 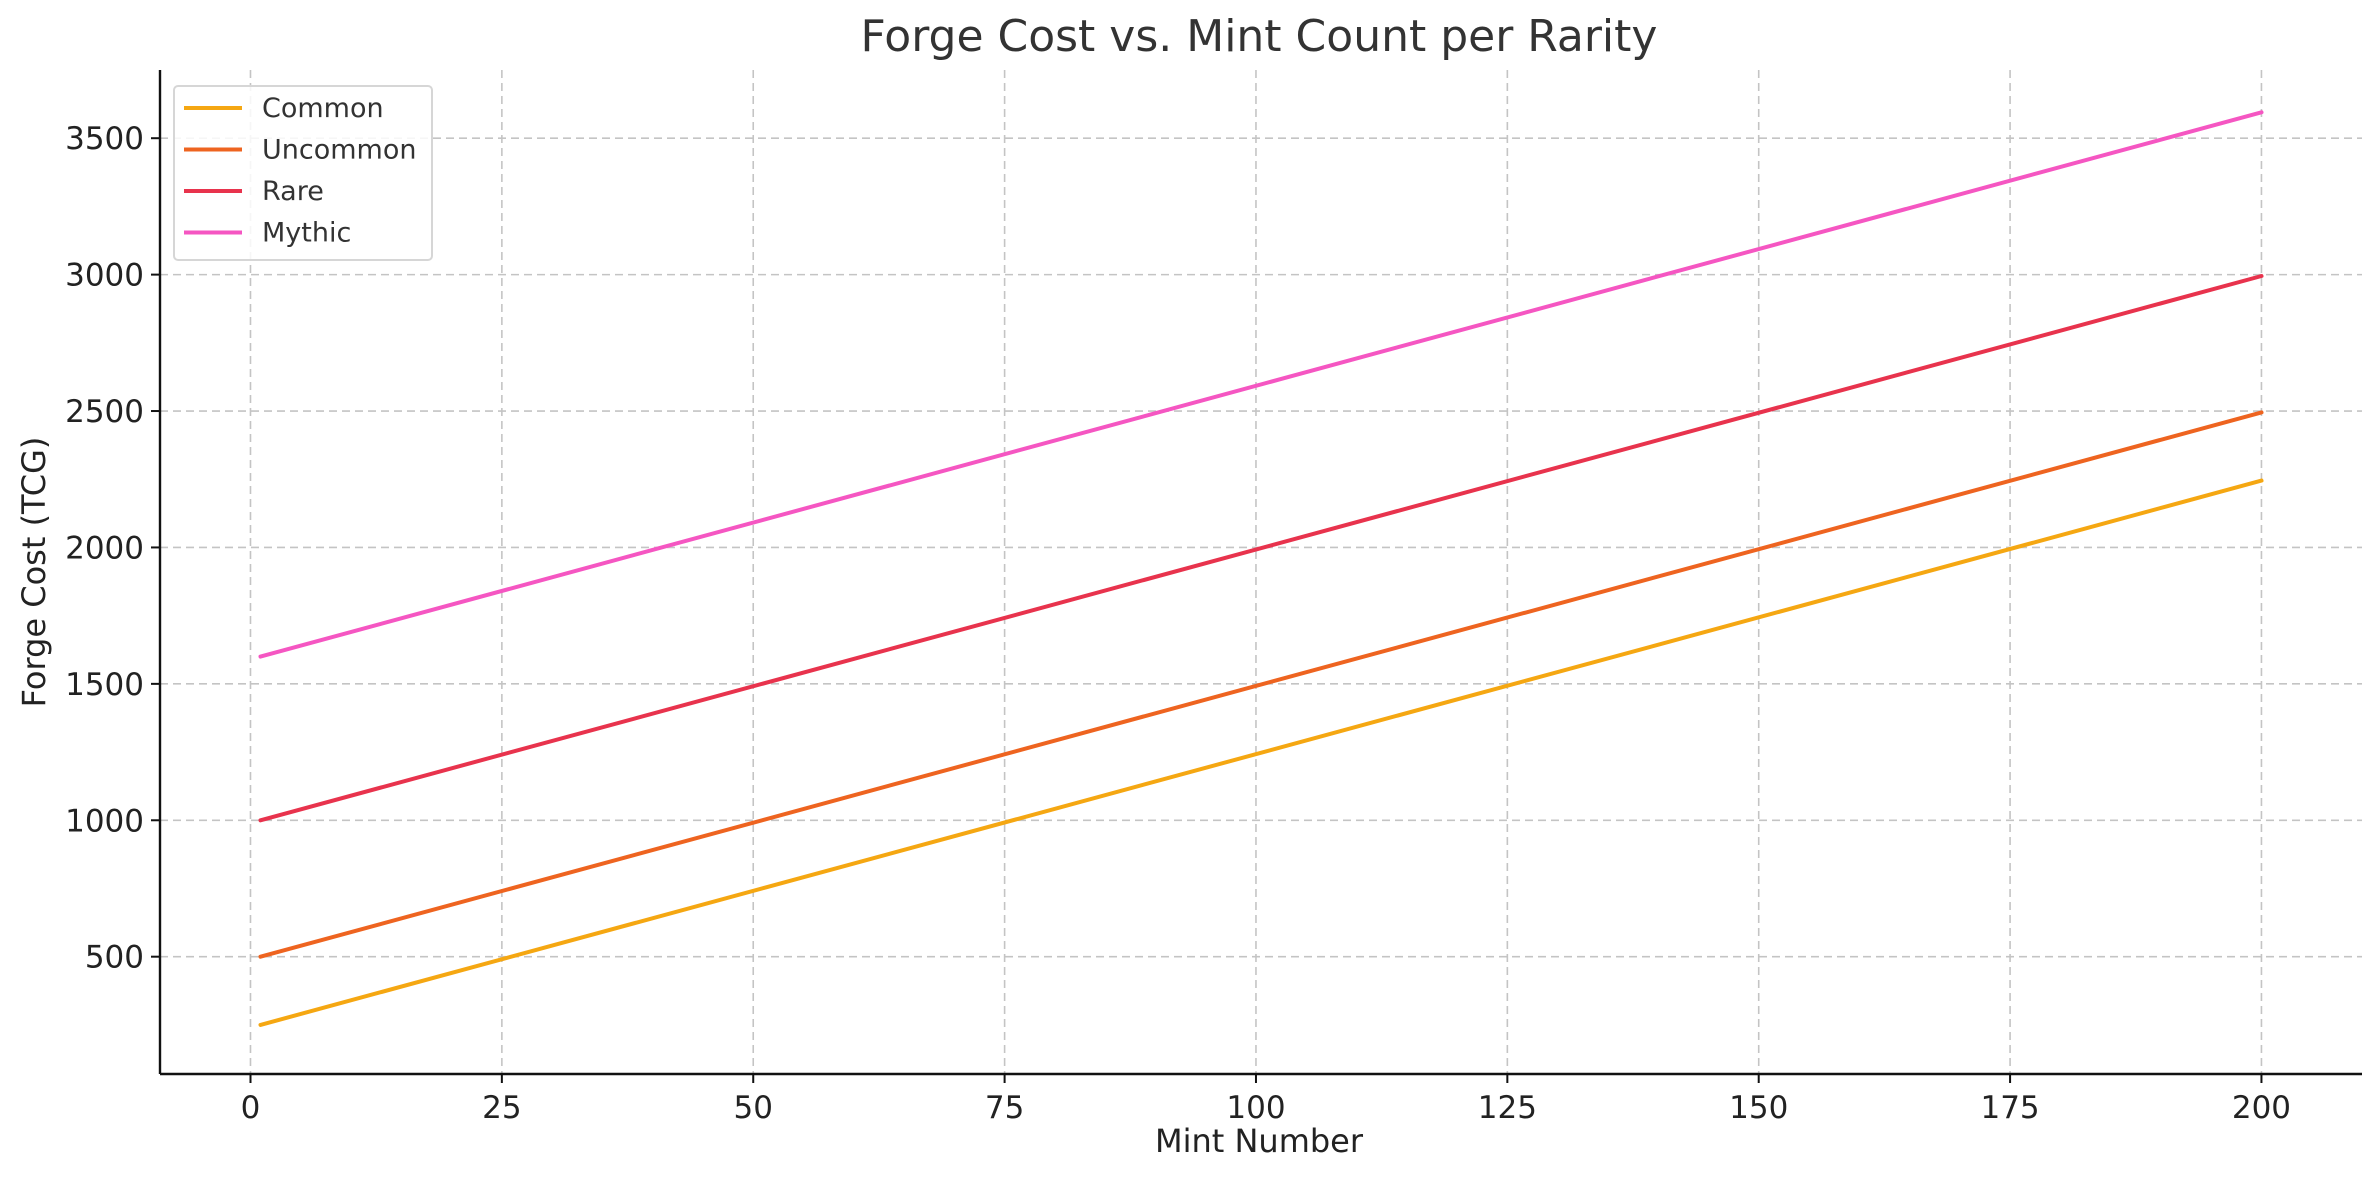 I want to click on x-tick-label: 100, so click(x=1255, y=1108).